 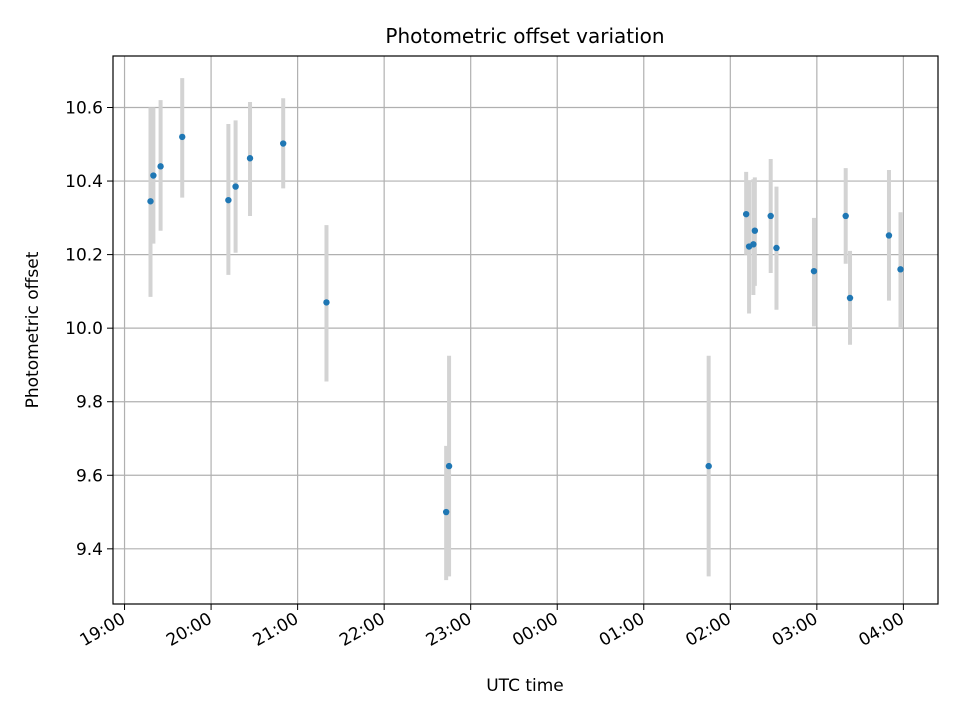 What do you see at coordinates (524, 36) in the screenshot?
I see `chart-title: Photometric offset variation` at bounding box center [524, 36].